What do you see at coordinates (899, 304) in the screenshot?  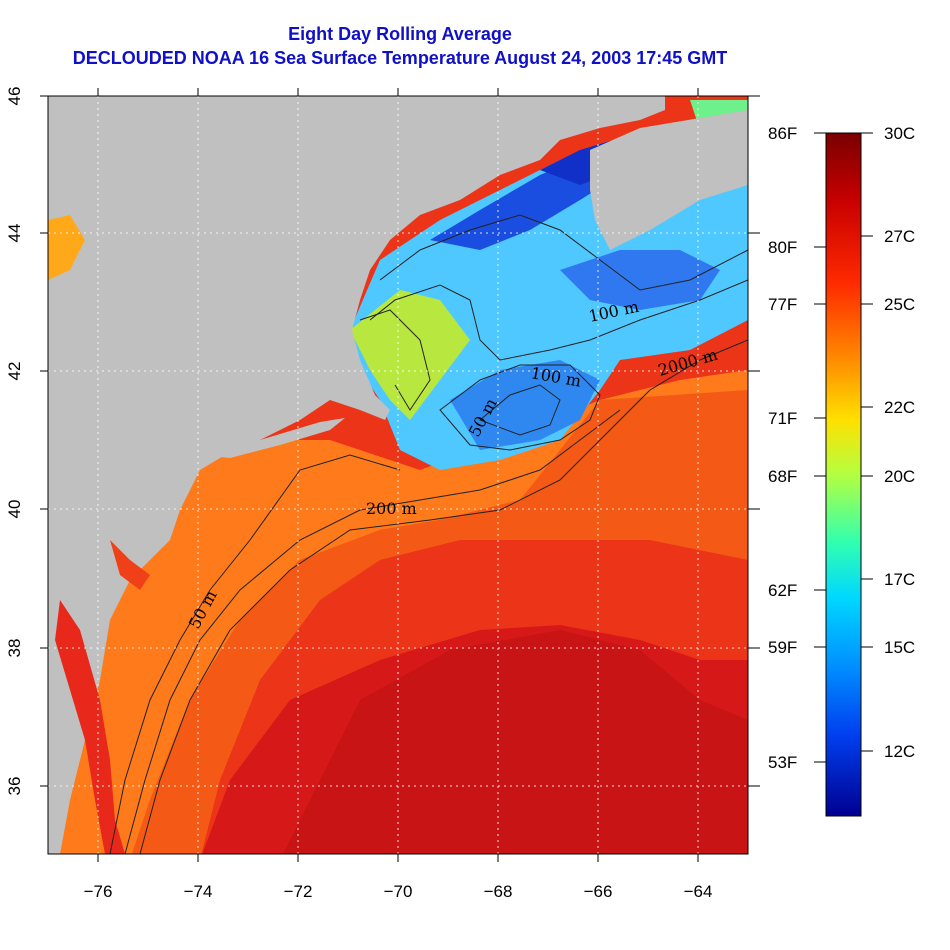 I see `celsius-label: 25C` at bounding box center [899, 304].